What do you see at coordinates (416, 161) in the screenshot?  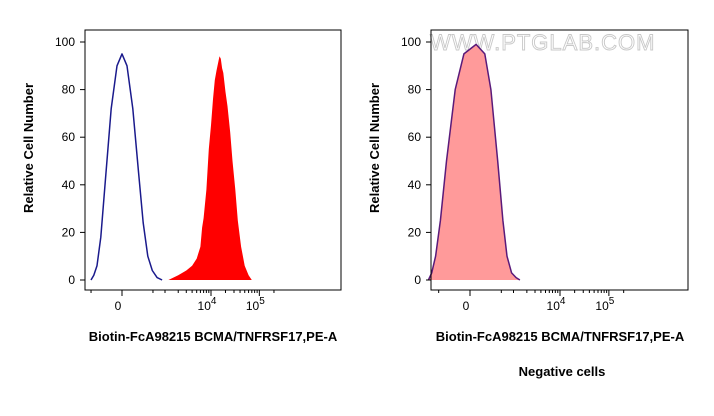 I see `y-axis-right: 0 20 40 60 80 100` at bounding box center [416, 161].